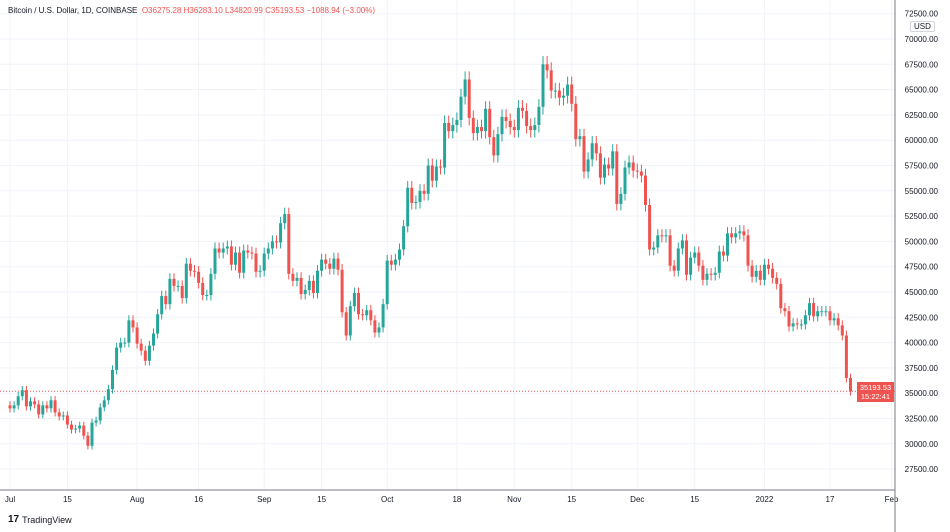 This screenshot has width=950, height=532. I want to click on ohlc-close: C35193.53, so click(285, 10).